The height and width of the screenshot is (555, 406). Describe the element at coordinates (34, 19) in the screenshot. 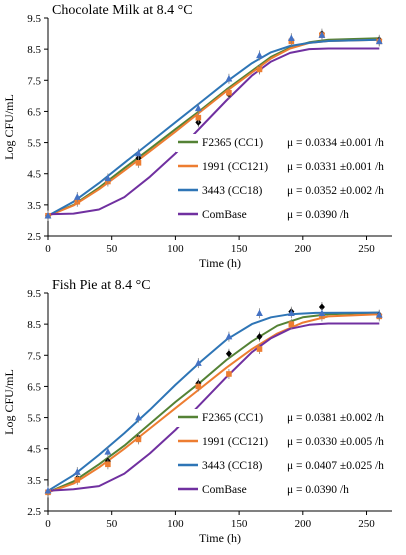

I see `y-tick-label: 9.5` at that location.